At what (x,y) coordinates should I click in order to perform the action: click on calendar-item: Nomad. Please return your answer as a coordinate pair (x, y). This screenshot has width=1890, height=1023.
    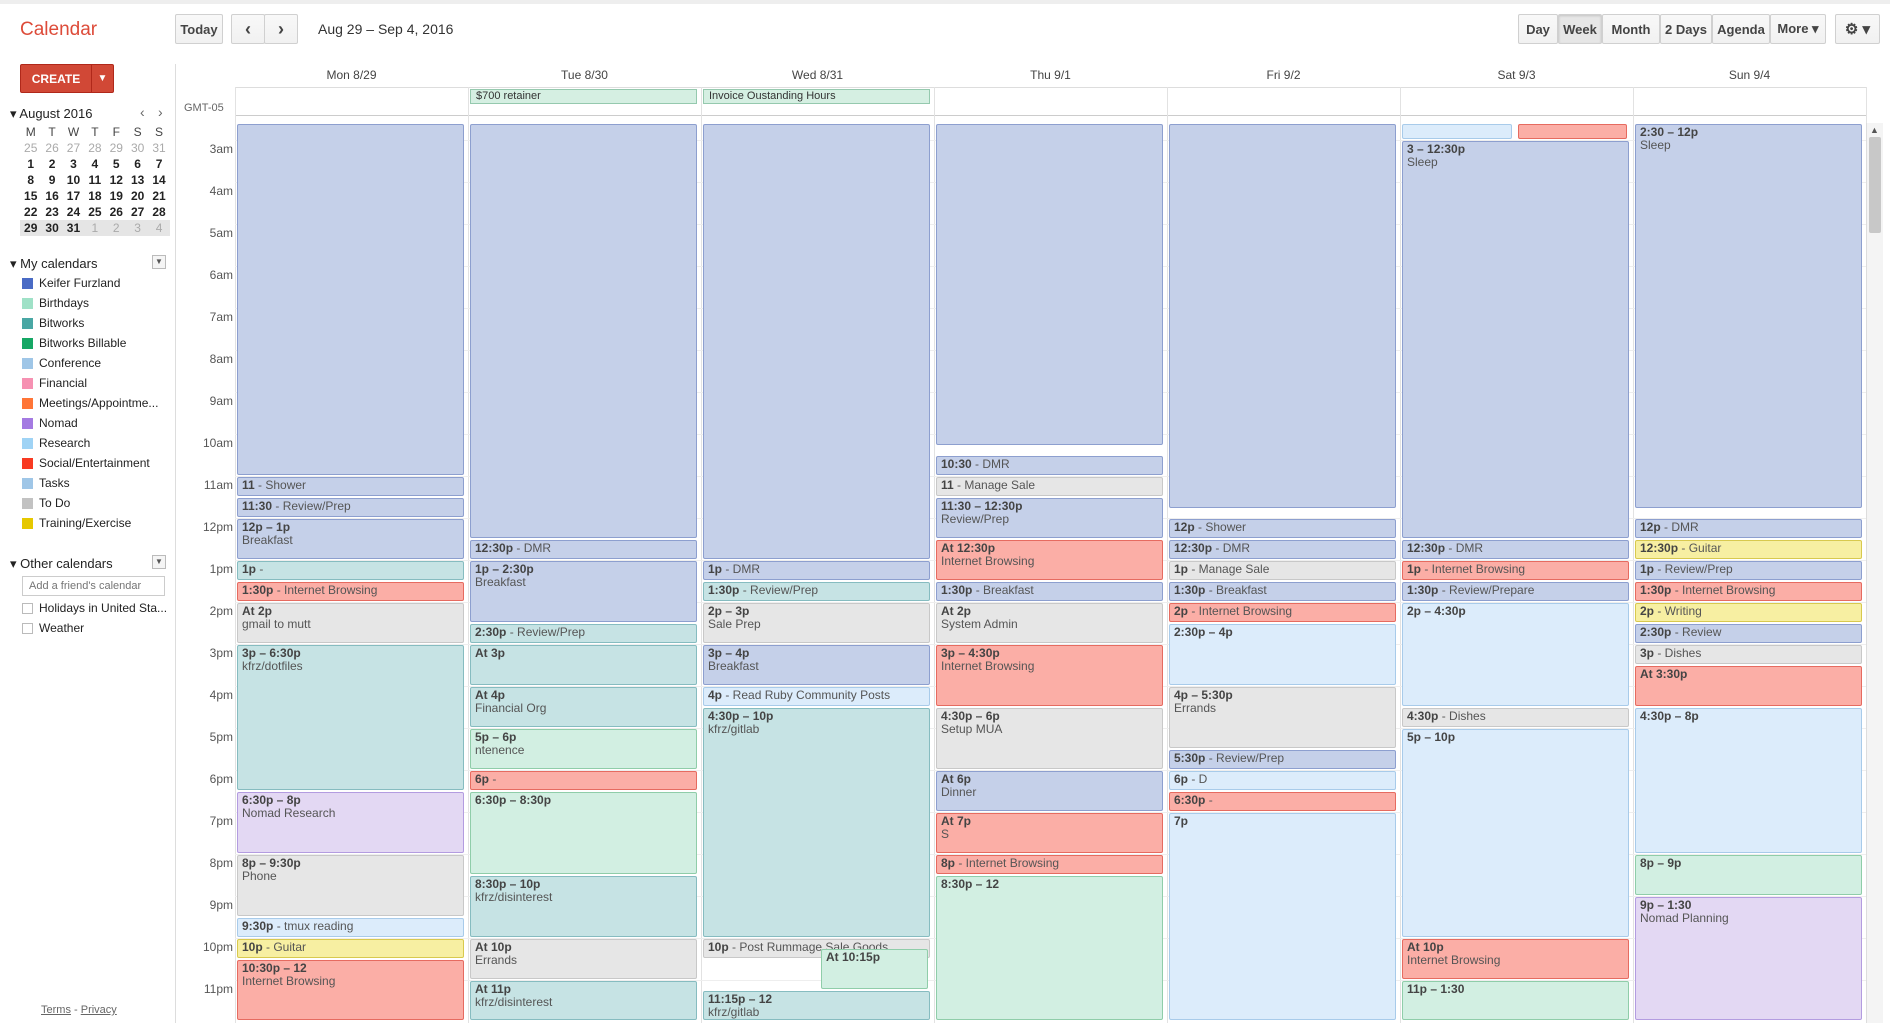
    Looking at the image, I should click on (96, 423).